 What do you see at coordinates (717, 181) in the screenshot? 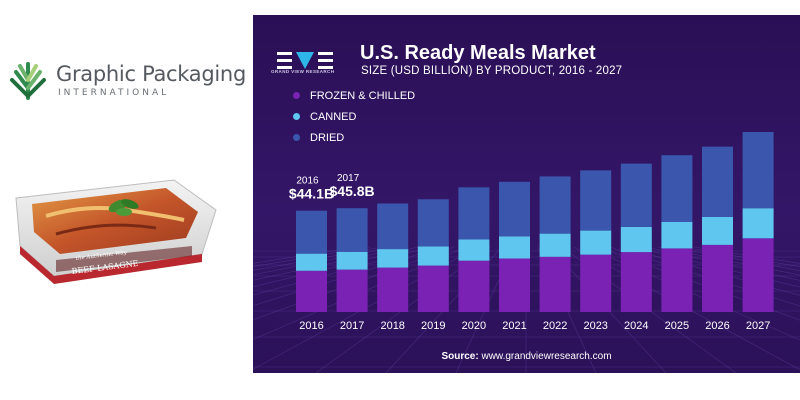
I see `bar-dried-2026` at bounding box center [717, 181].